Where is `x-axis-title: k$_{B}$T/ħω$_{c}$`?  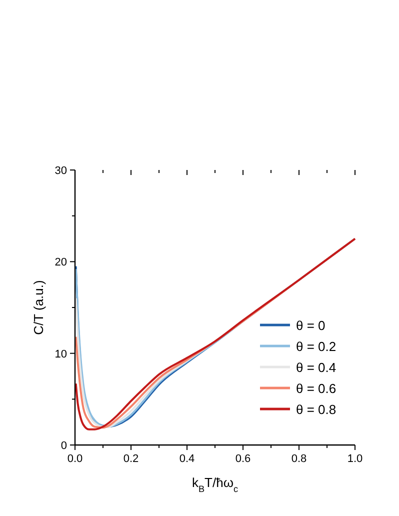 x-axis-title: k$_{B}$T/ħω$_{c}$ is located at coordinates (215, 484).